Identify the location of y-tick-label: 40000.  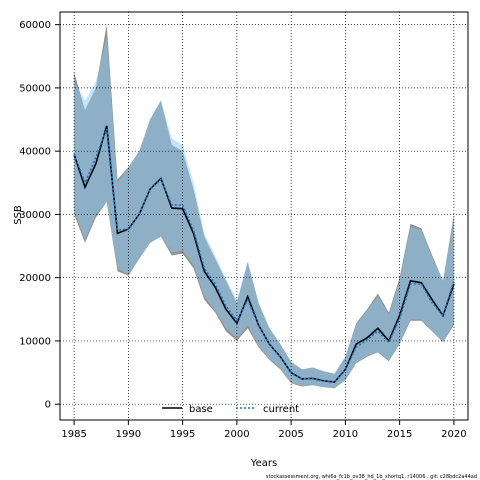
(35, 152).